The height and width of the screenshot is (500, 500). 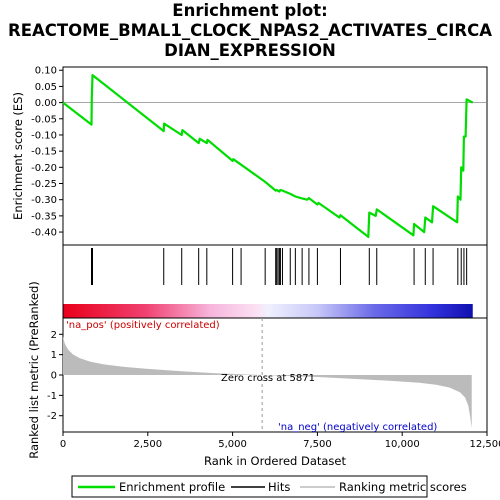 I want to click on pos-correlated-label: 'na_pos' (positively correlated), so click(x=143, y=325).